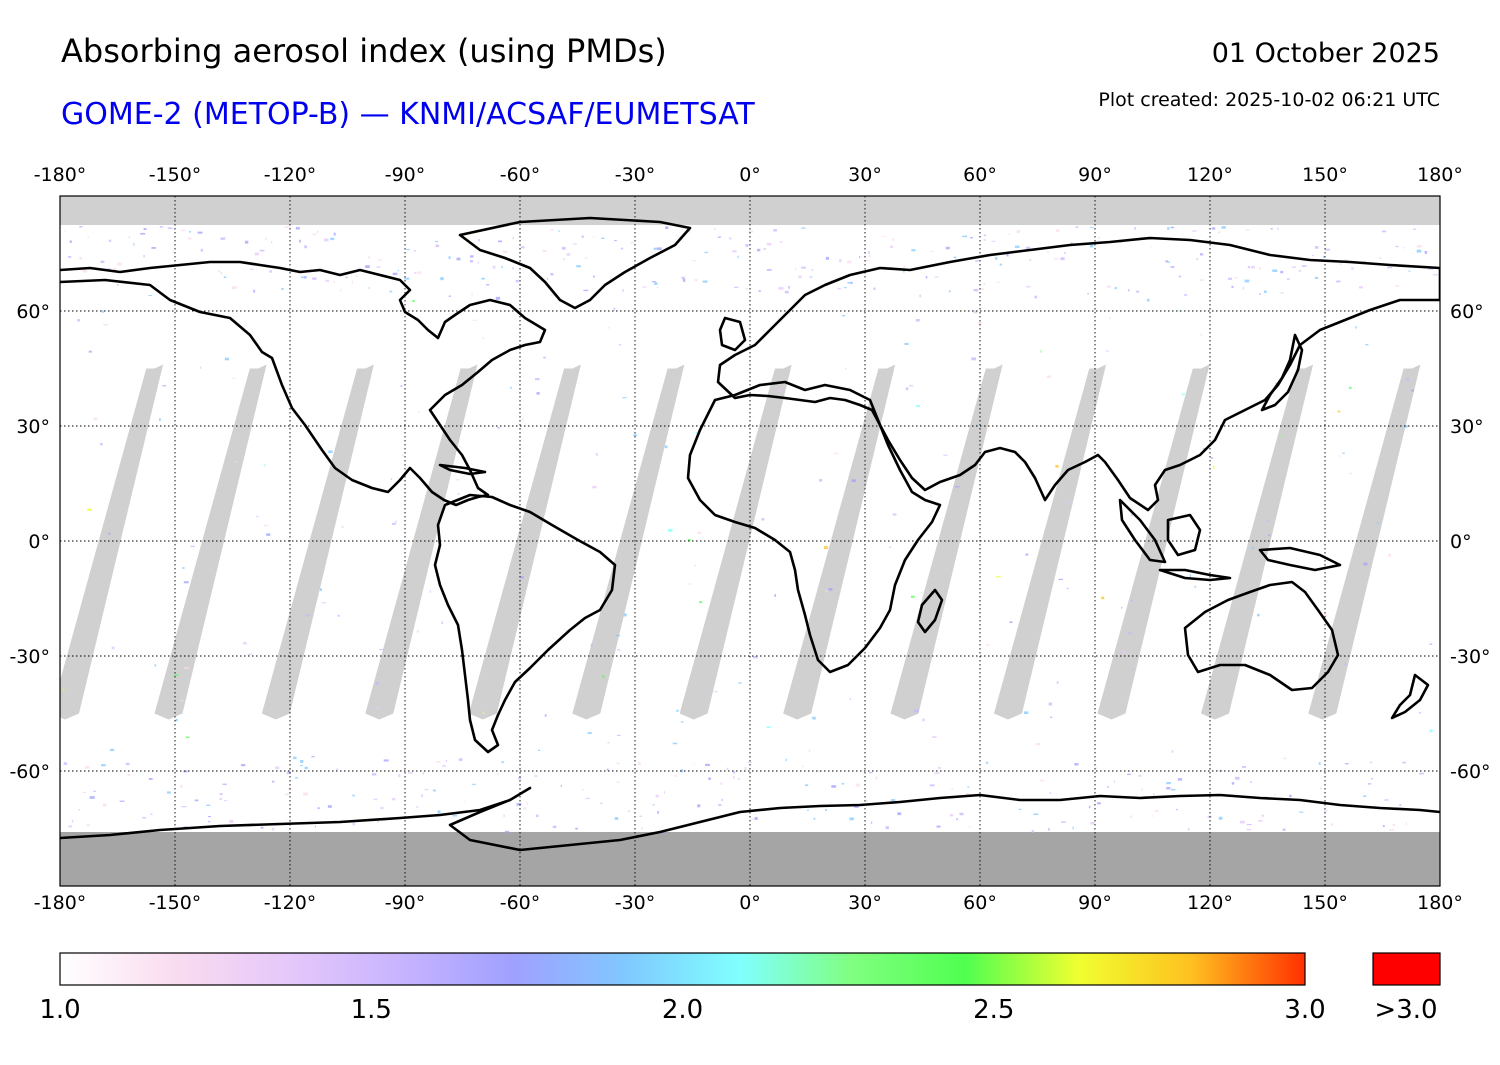 The width and height of the screenshot is (1500, 1065). I want to click on lon-label-bottom: -30°, so click(635, 903).